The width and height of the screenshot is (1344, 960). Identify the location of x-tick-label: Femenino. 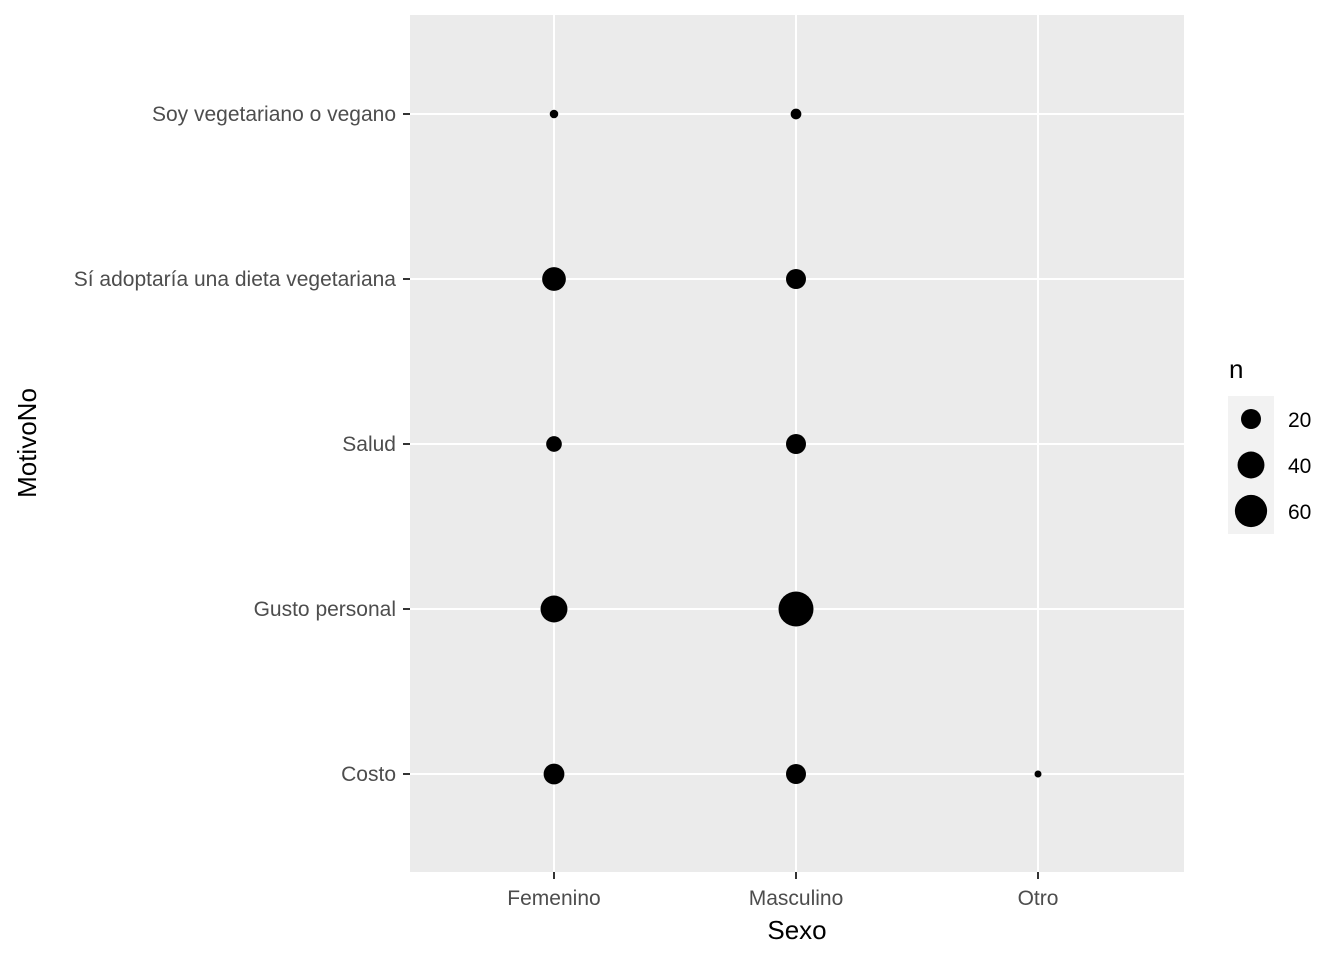
(553, 898).